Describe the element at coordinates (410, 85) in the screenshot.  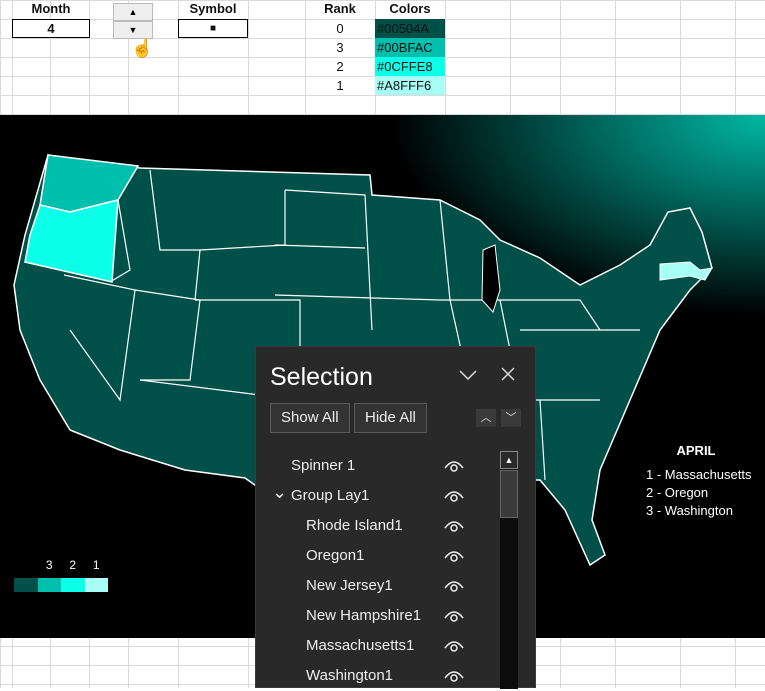
I see `color-cell: #A8FFF6` at that location.